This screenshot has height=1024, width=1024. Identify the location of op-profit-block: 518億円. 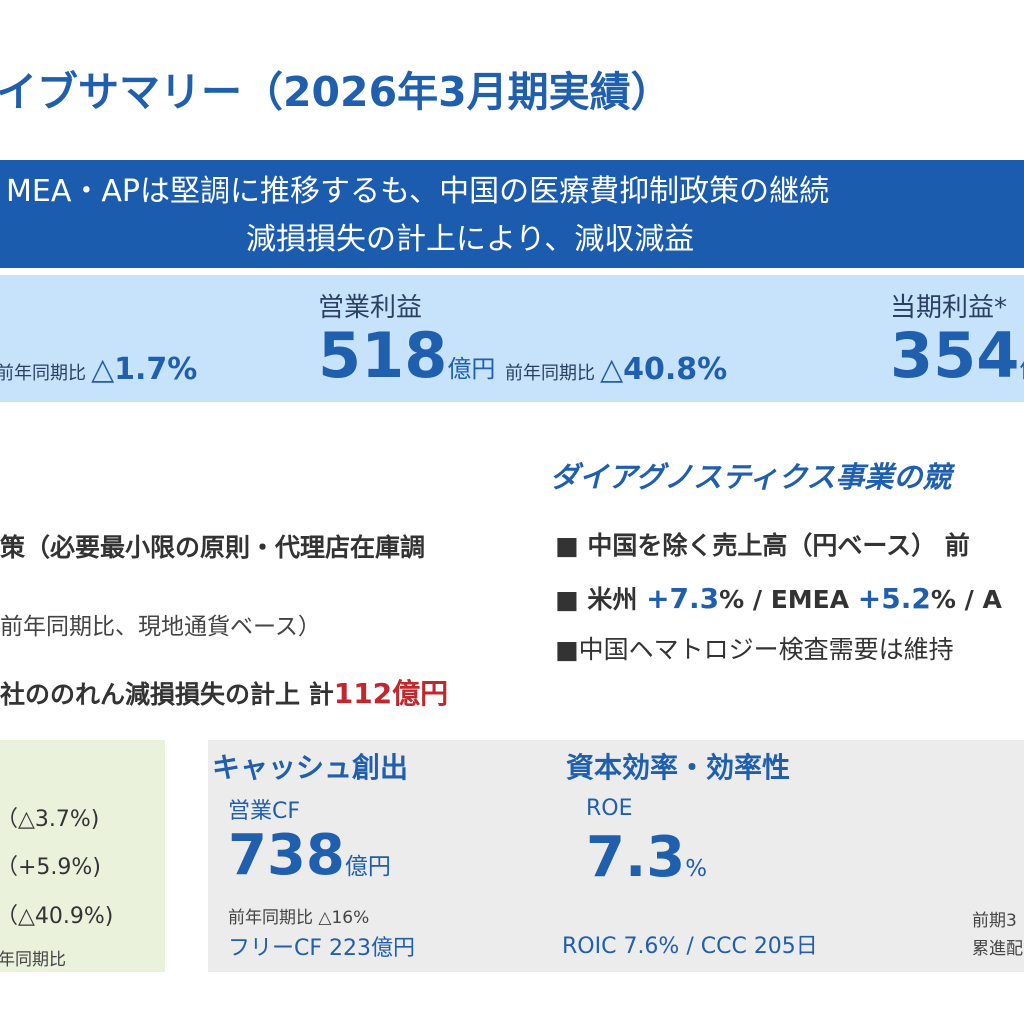
(406, 356).